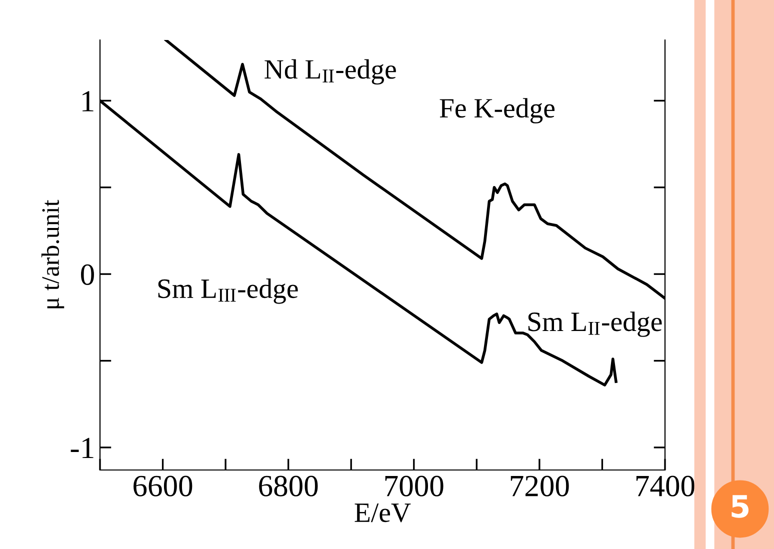 The height and width of the screenshot is (549, 774). Describe the element at coordinates (595, 324) in the screenshot. I see `annotation: Sm L$_{II}$-edge` at that location.